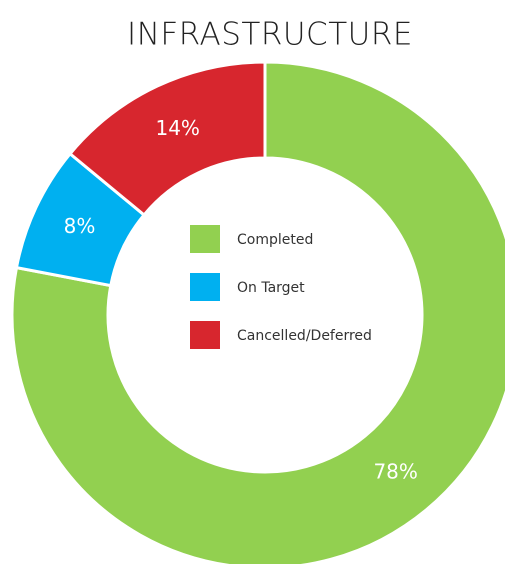 The width and height of the screenshot is (505, 564). I want to click on legend-label: Completed, so click(275, 240).